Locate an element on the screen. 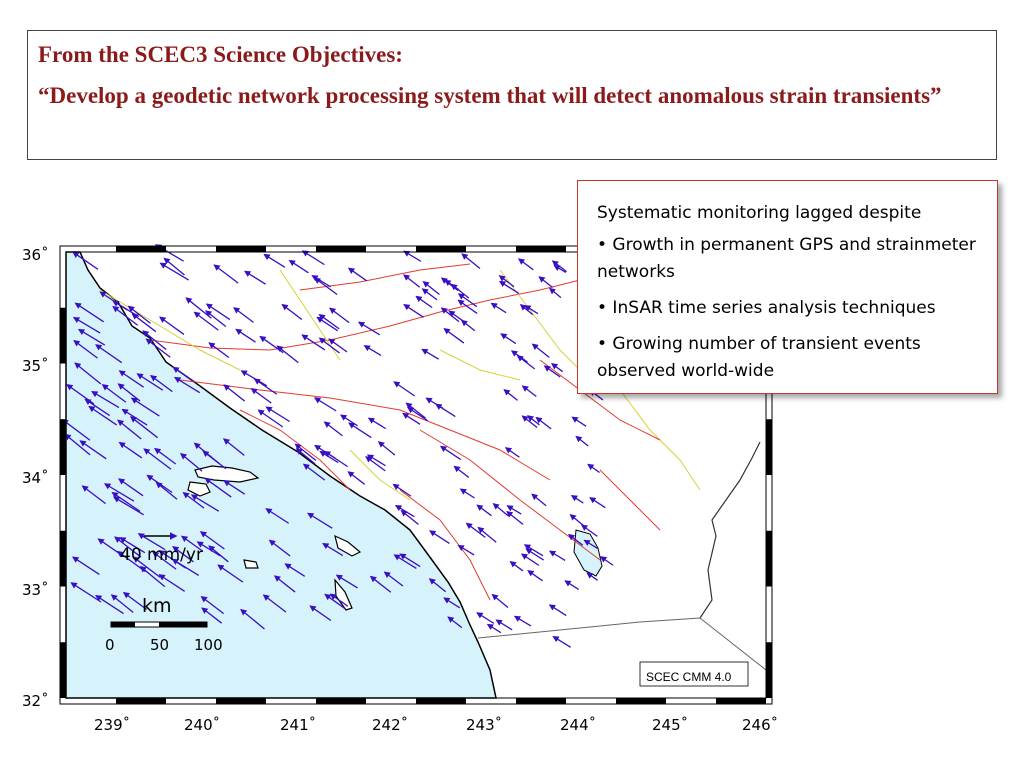  lat-label-32: 32˚ is located at coordinates (35, 701).